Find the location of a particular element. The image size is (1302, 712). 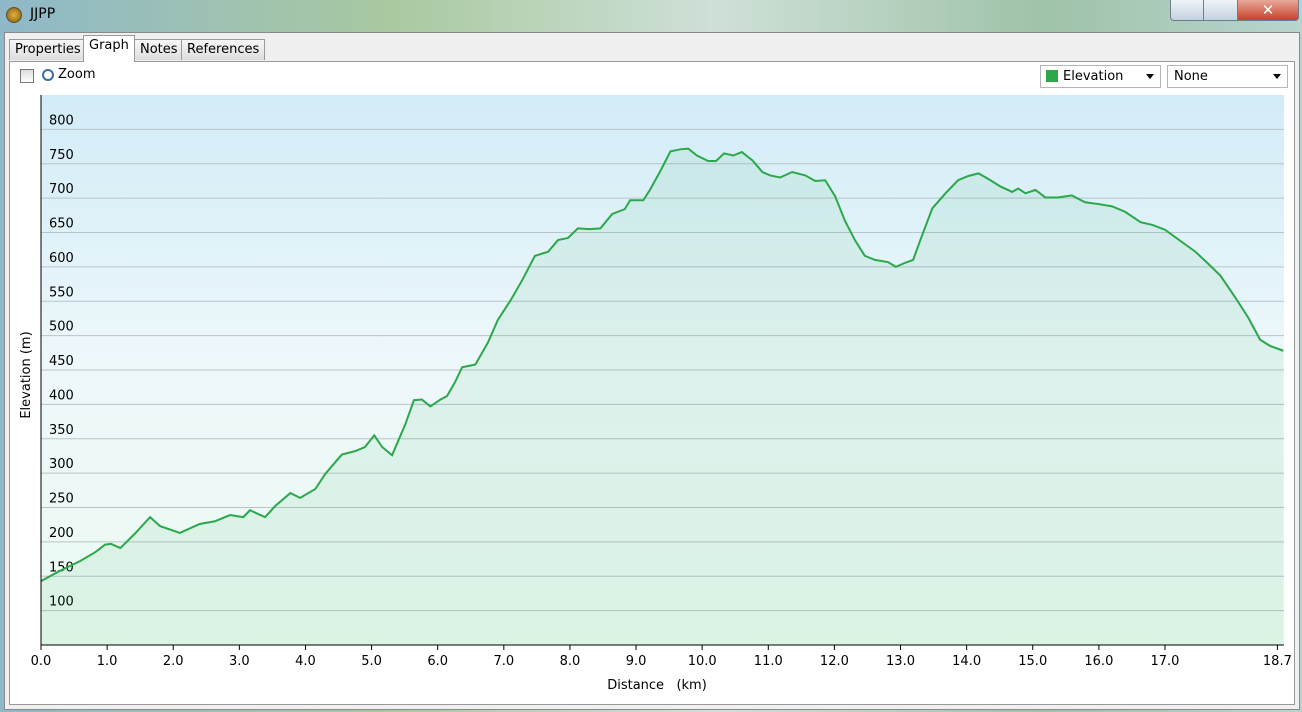

y-tick-label: 450 is located at coordinates (61, 361).